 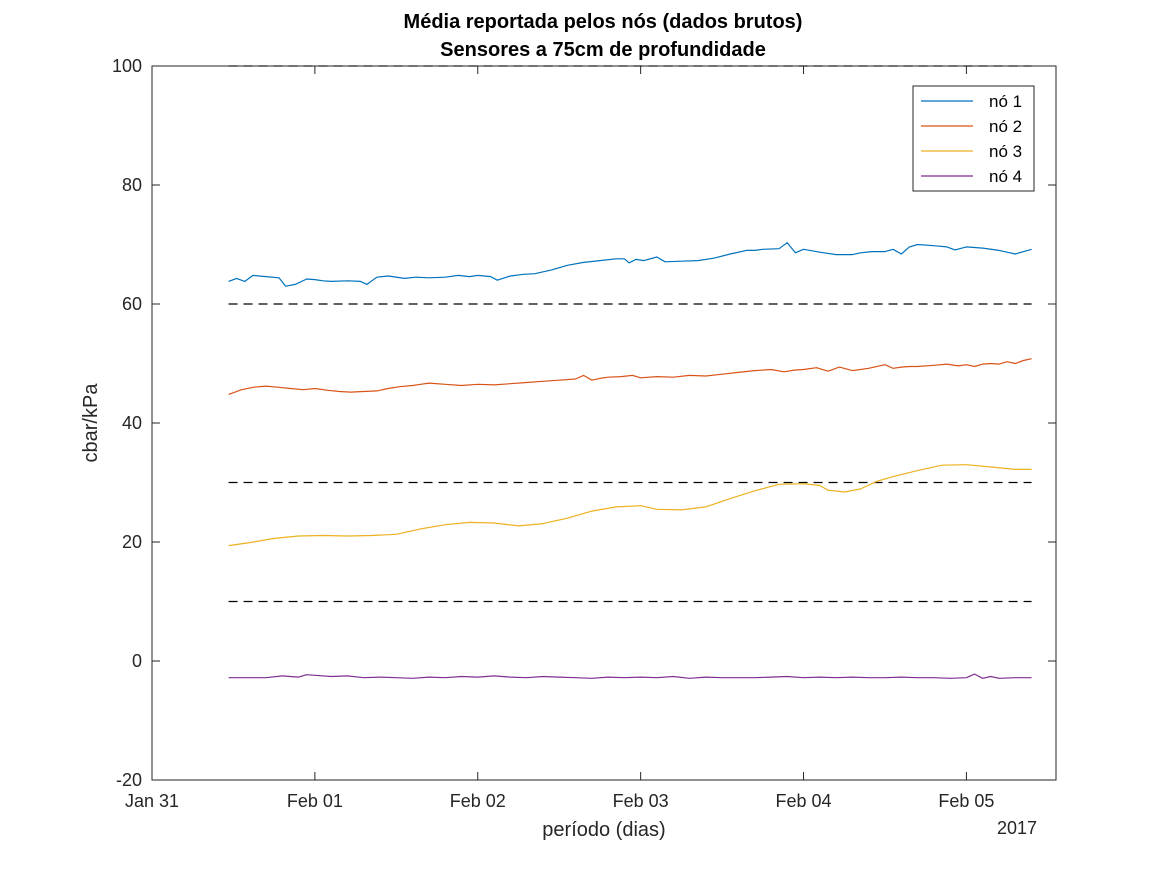 What do you see at coordinates (804, 801) in the screenshot?
I see `x-tick-label: Feb 04` at bounding box center [804, 801].